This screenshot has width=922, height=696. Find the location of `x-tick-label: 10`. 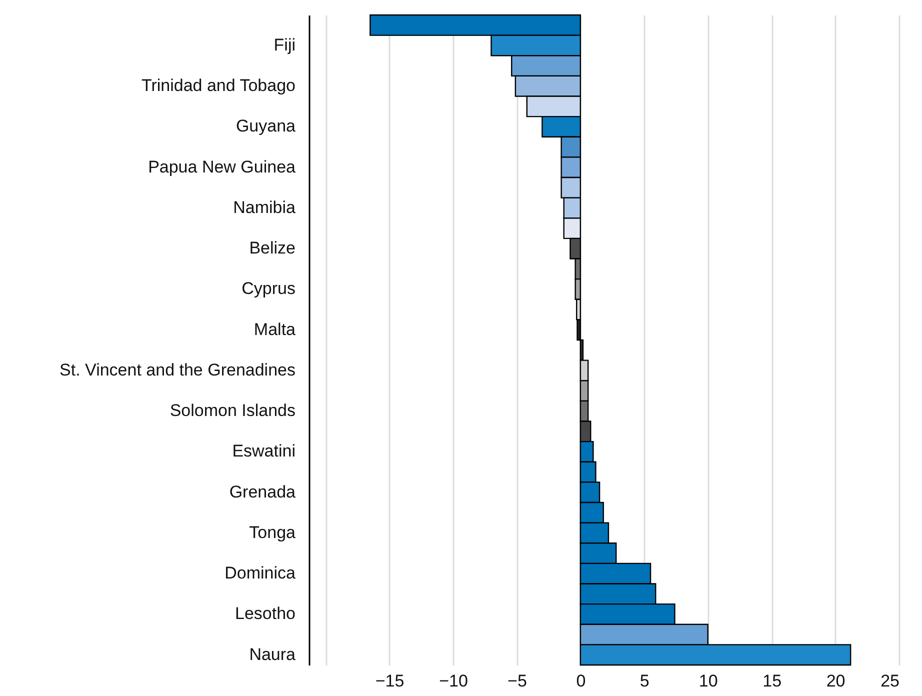

x-tick-label: 10 is located at coordinates (708, 681).